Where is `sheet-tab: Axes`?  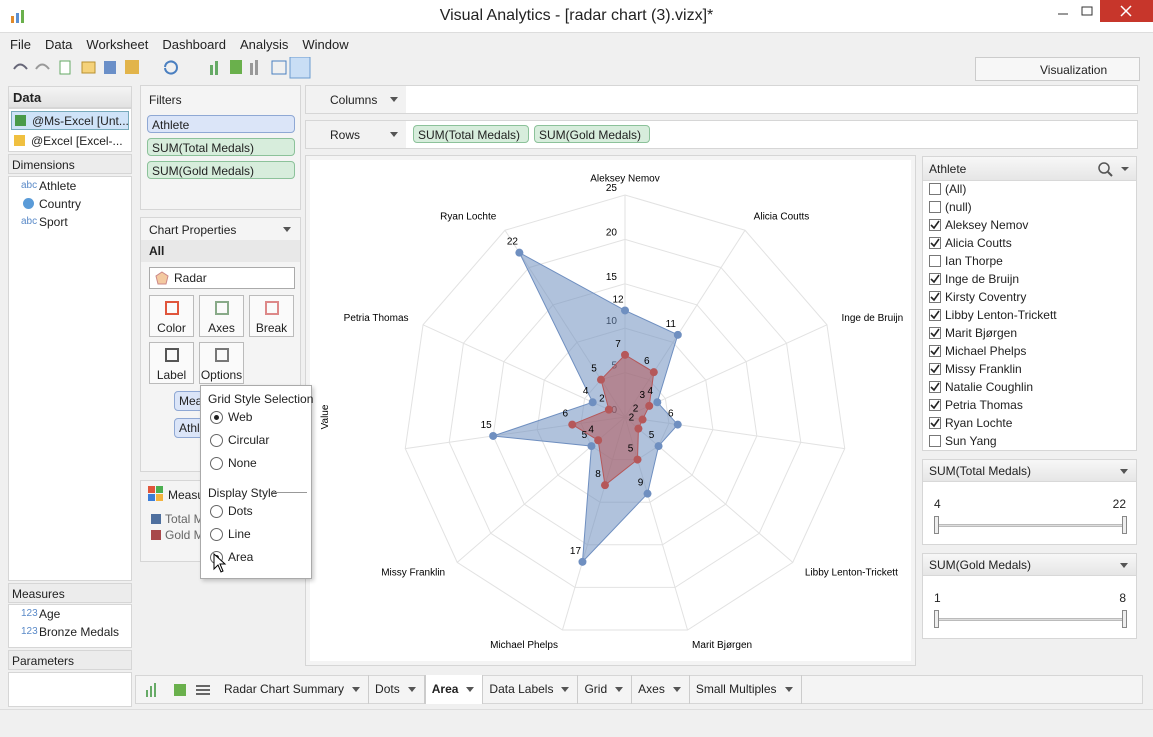 sheet-tab: Axes is located at coordinates (661, 689).